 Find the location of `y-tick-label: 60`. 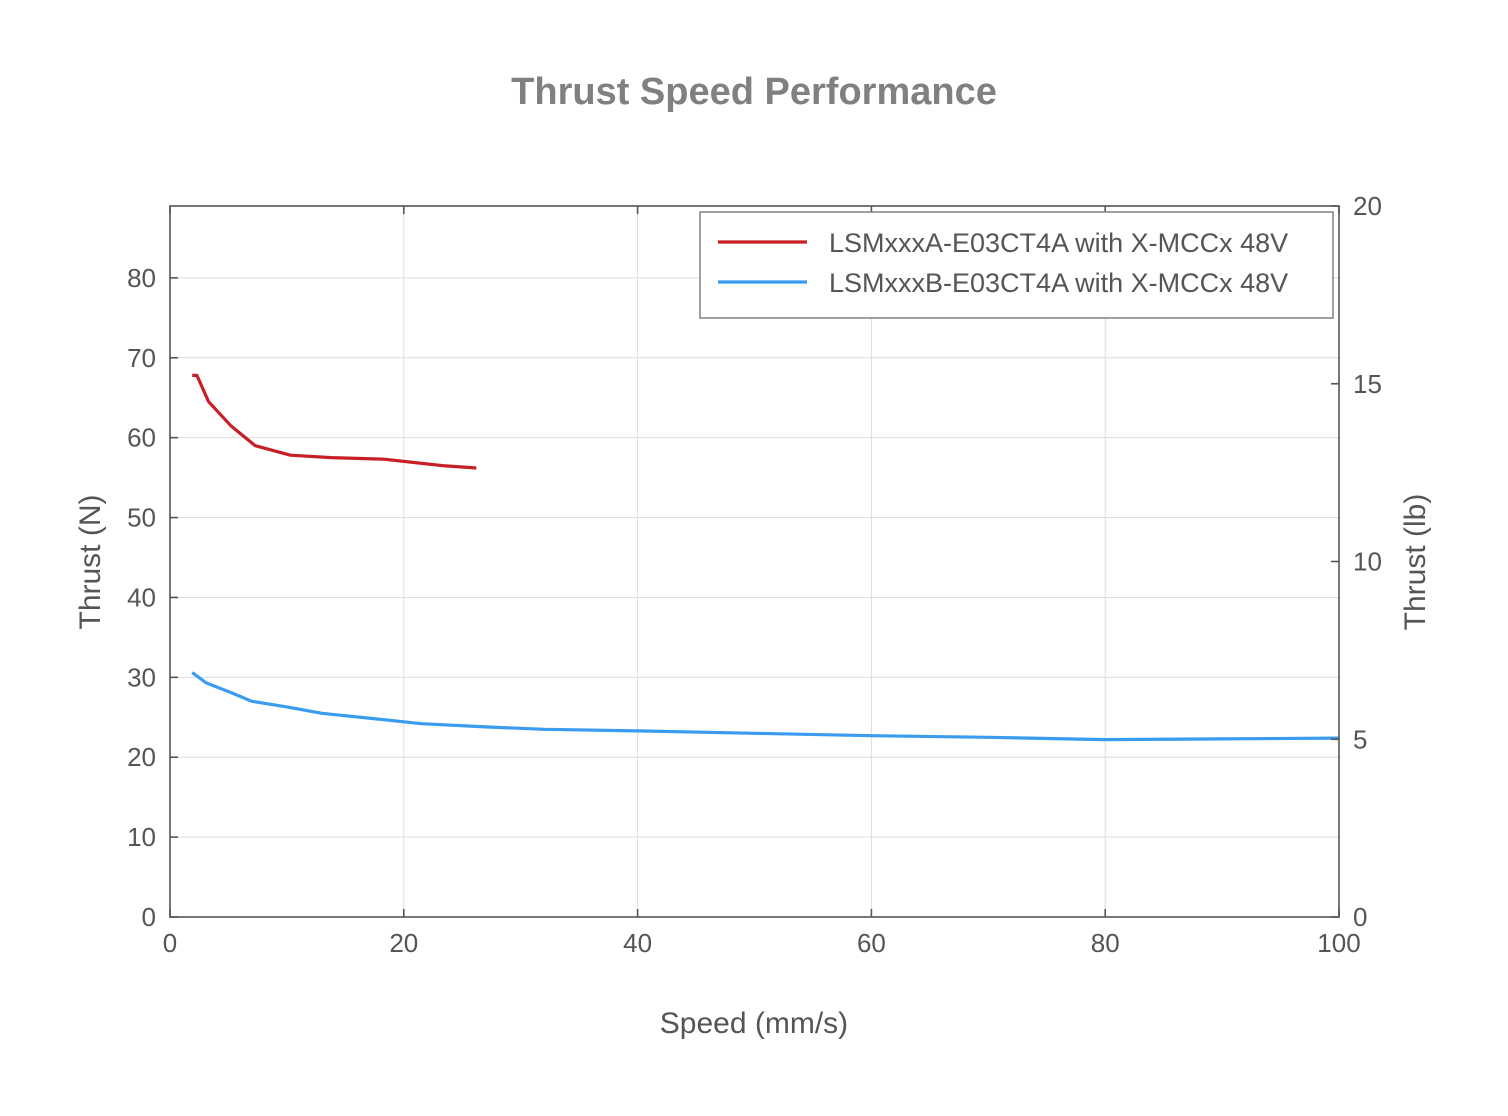

y-tick-label: 60 is located at coordinates (141, 438).